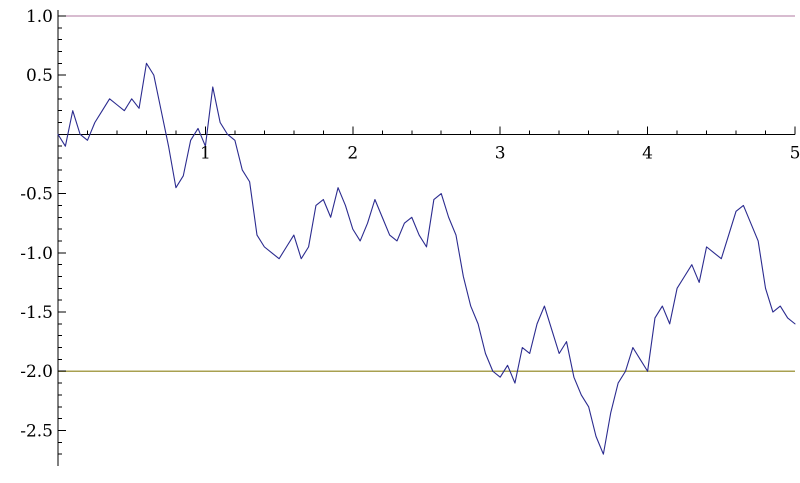 The height and width of the screenshot is (483, 800). I want to click on y-tick-label-5: -0.5, so click(36, 195).